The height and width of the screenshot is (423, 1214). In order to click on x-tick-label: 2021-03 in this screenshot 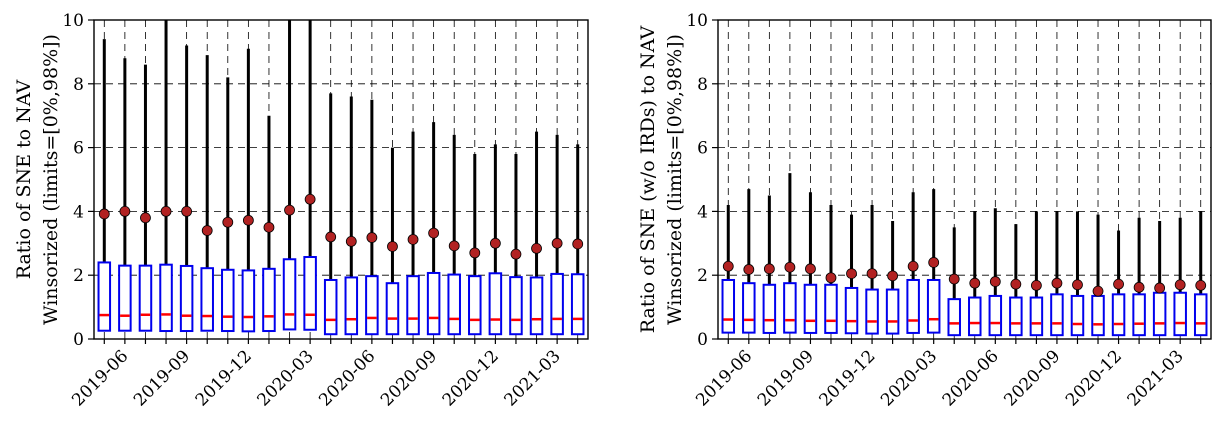, I will do `click(533, 378)`.